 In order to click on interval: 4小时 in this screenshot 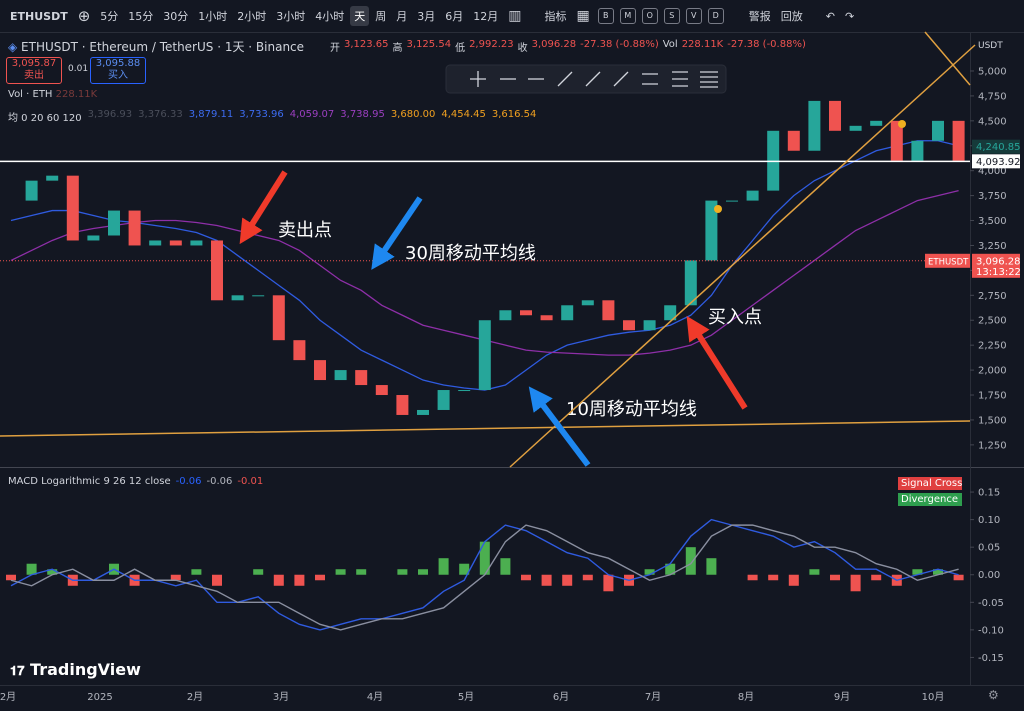, I will do `click(330, 16)`.